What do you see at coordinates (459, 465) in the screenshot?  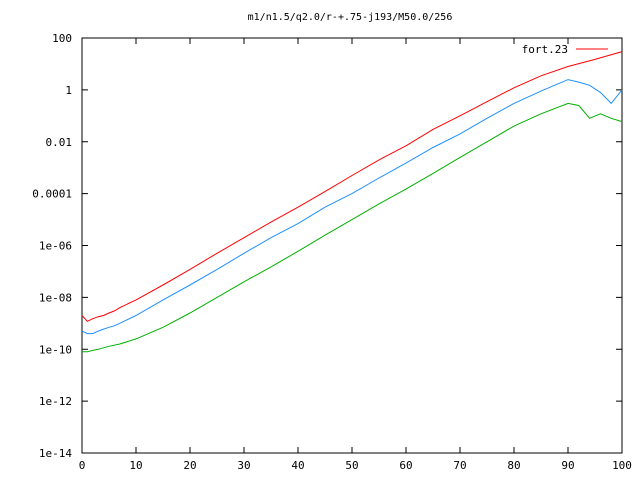 I see `x-tick-label: 70` at bounding box center [459, 465].